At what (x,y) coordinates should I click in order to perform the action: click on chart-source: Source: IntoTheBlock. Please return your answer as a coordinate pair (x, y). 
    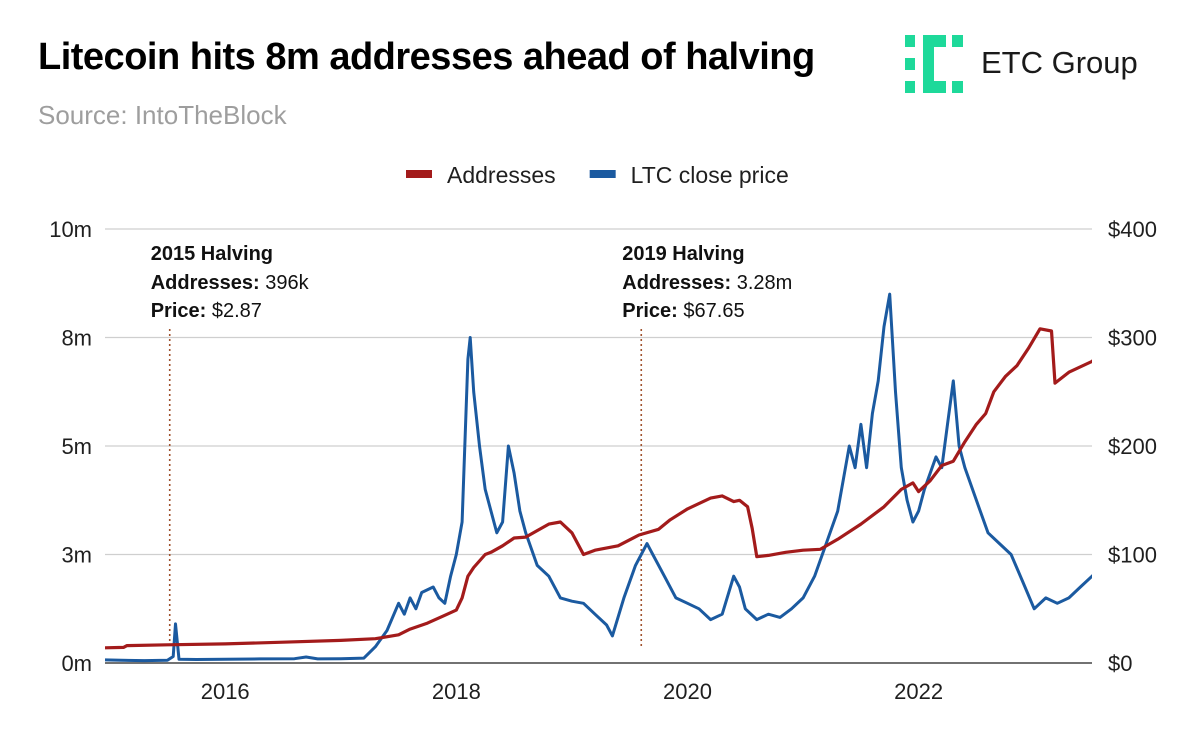
    Looking at the image, I should click on (162, 115).